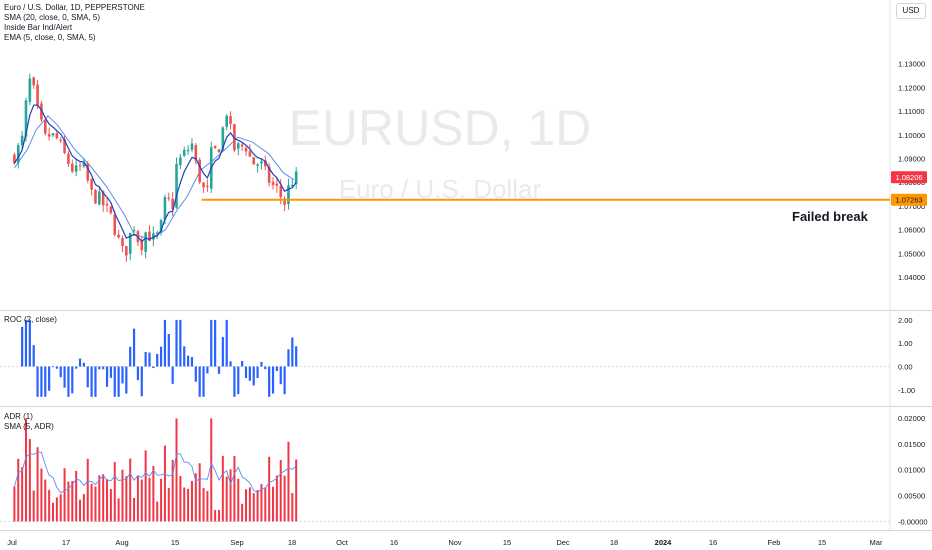 This screenshot has height=550, width=932. I want to click on last-price-label: 1.08206, so click(908, 177).